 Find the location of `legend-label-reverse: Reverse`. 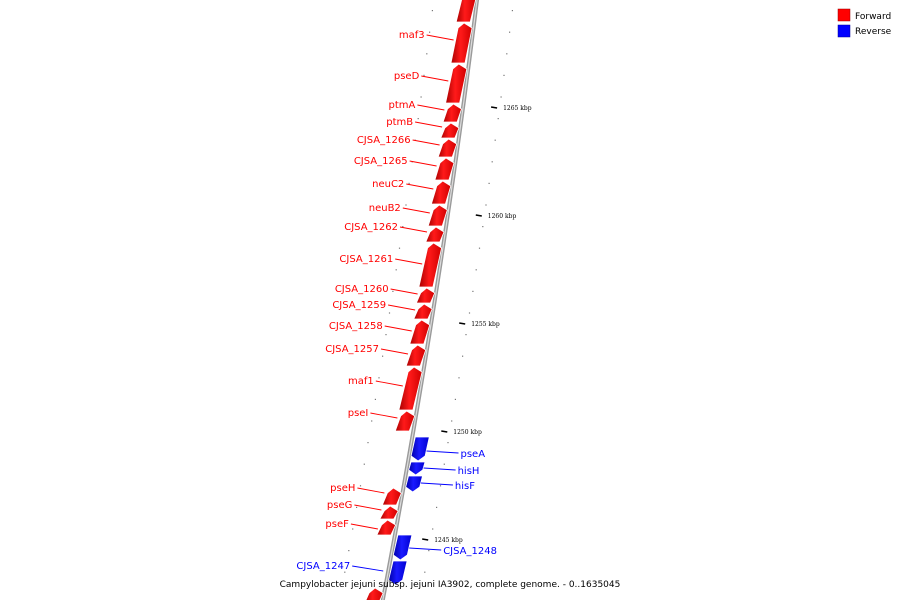

legend-label-reverse: Reverse is located at coordinates (873, 32).